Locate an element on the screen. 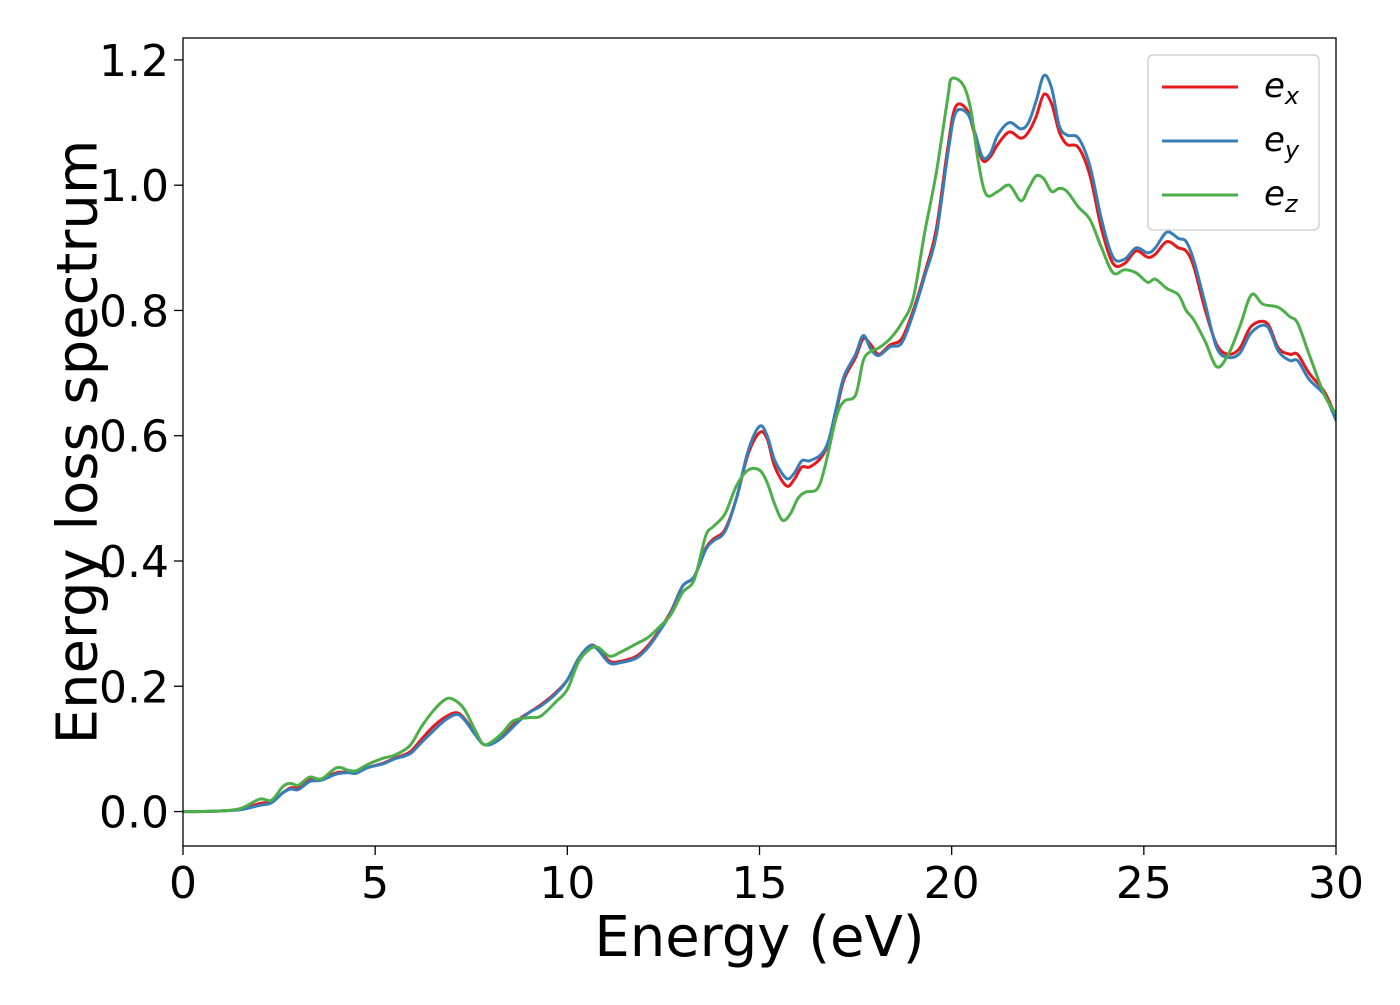 The height and width of the screenshot is (1005, 1400). legend-items: ex ey ez is located at coordinates (1231, 142).